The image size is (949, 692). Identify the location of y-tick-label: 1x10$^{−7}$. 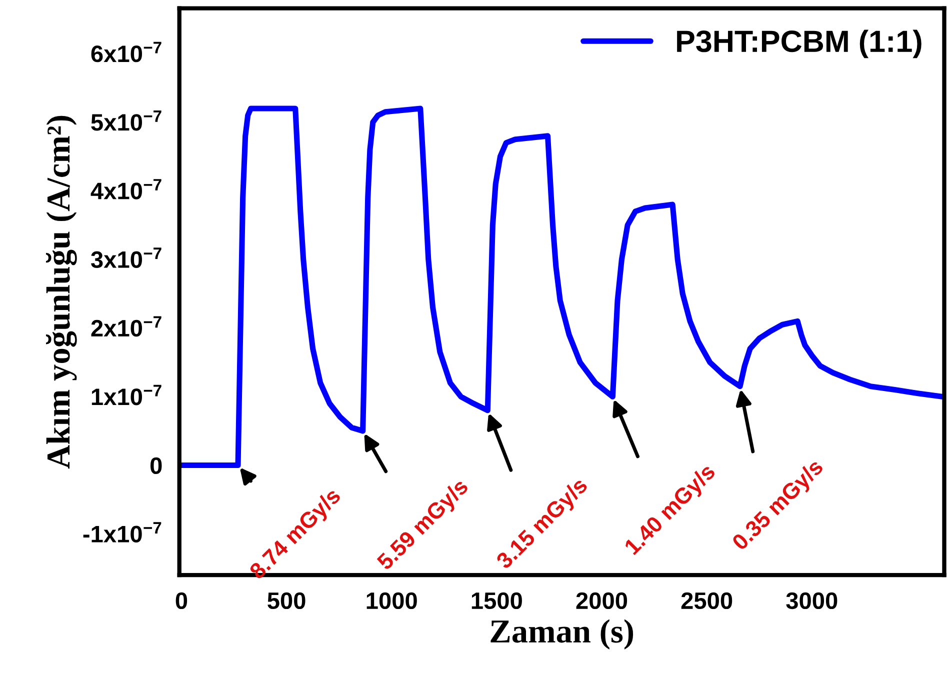
(127, 395).